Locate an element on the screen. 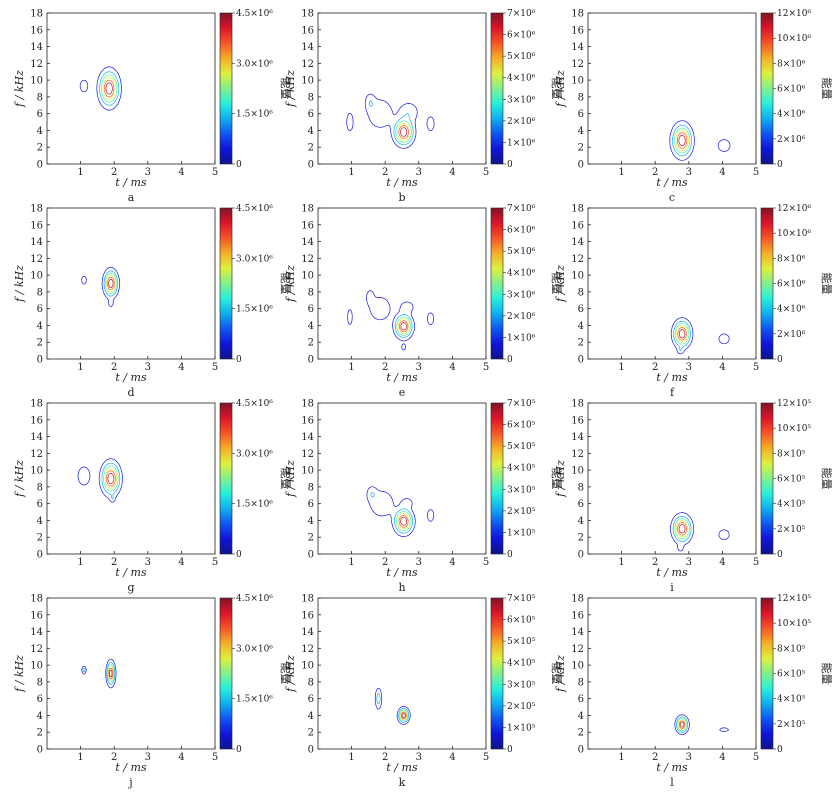 The image size is (832, 792). y-tick-label: 4 is located at coordinates (581, 521).